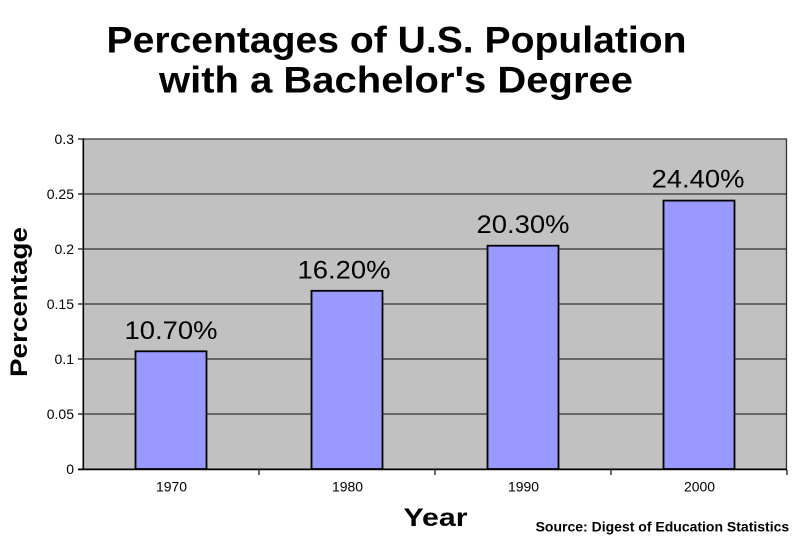 This screenshot has height=547, width=800. Describe the element at coordinates (347, 487) in the screenshot. I see `svg-text: 1980` at that location.